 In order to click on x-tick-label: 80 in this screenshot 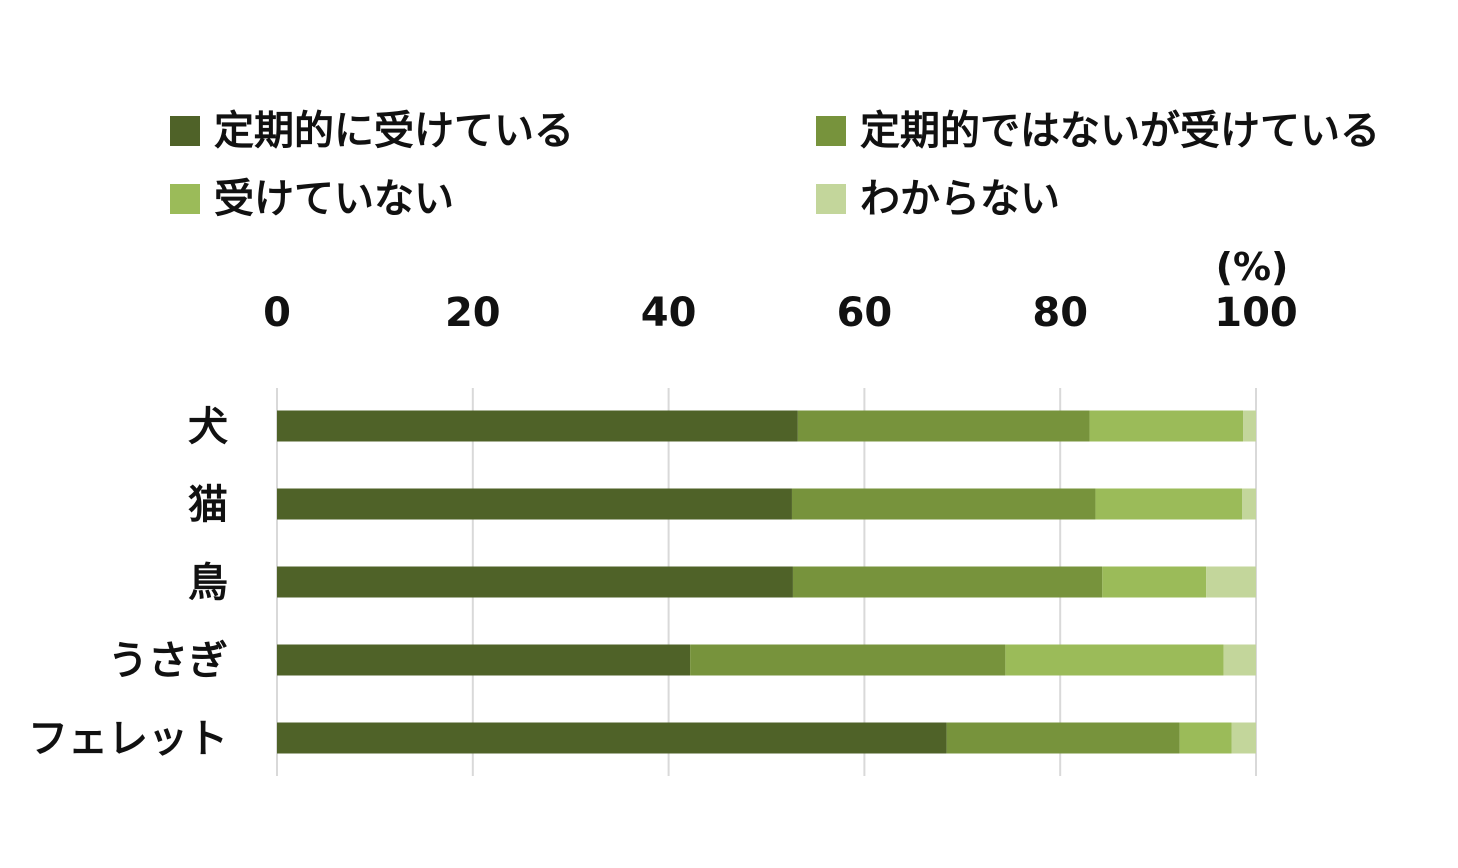, I will do `click(1060, 313)`.